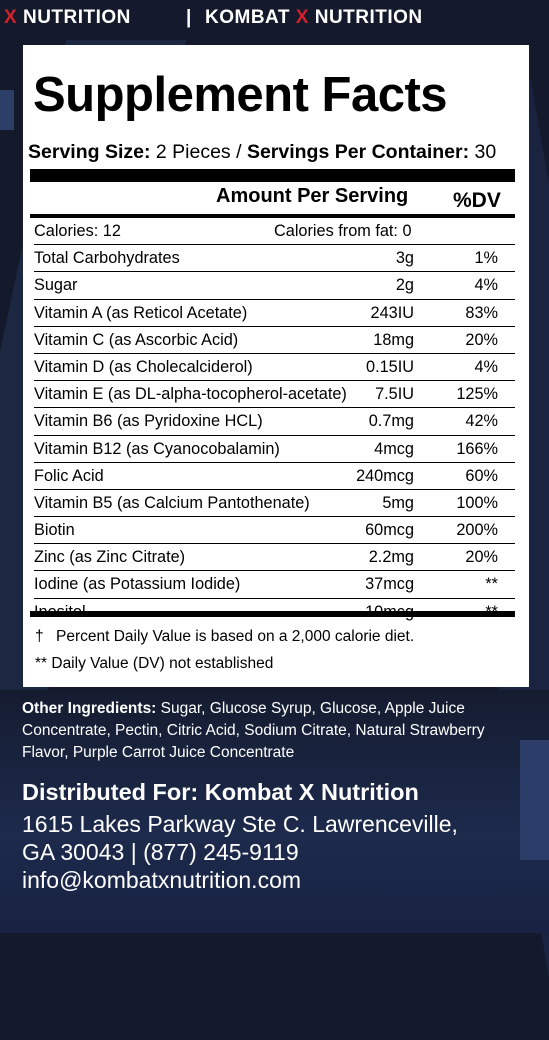  Describe the element at coordinates (491, 584) in the screenshot. I see `nutrient-dv: **` at that location.